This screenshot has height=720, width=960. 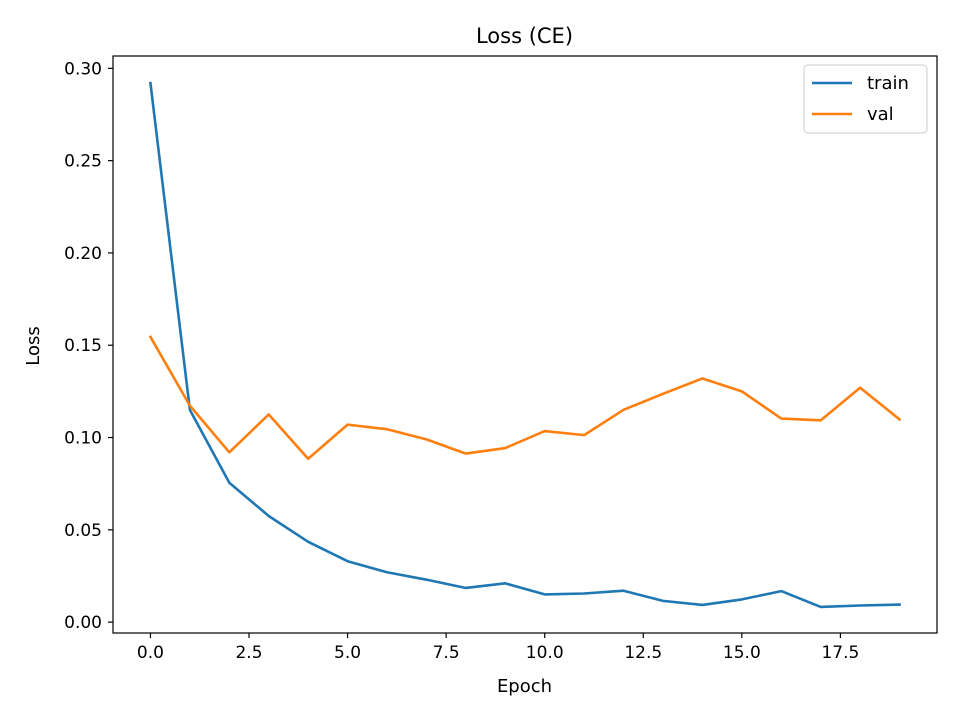 What do you see at coordinates (446, 653) in the screenshot?
I see `x-tick-label: 7.5` at bounding box center [446, 653].